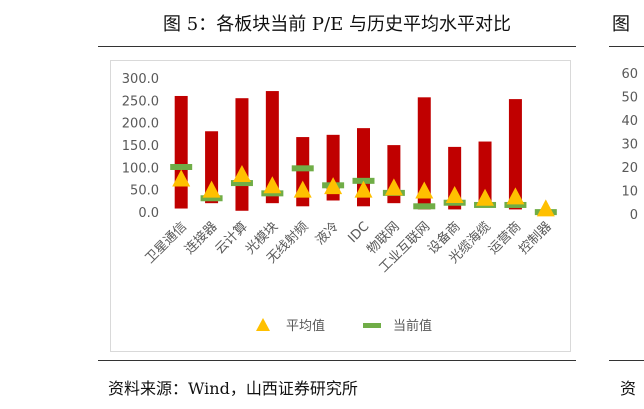 Image resolution: width=644 pixels, height=409 pixels. I want to click on right-chart-fragment: 60 50 40 30 20 10 0, so click(629, 145).